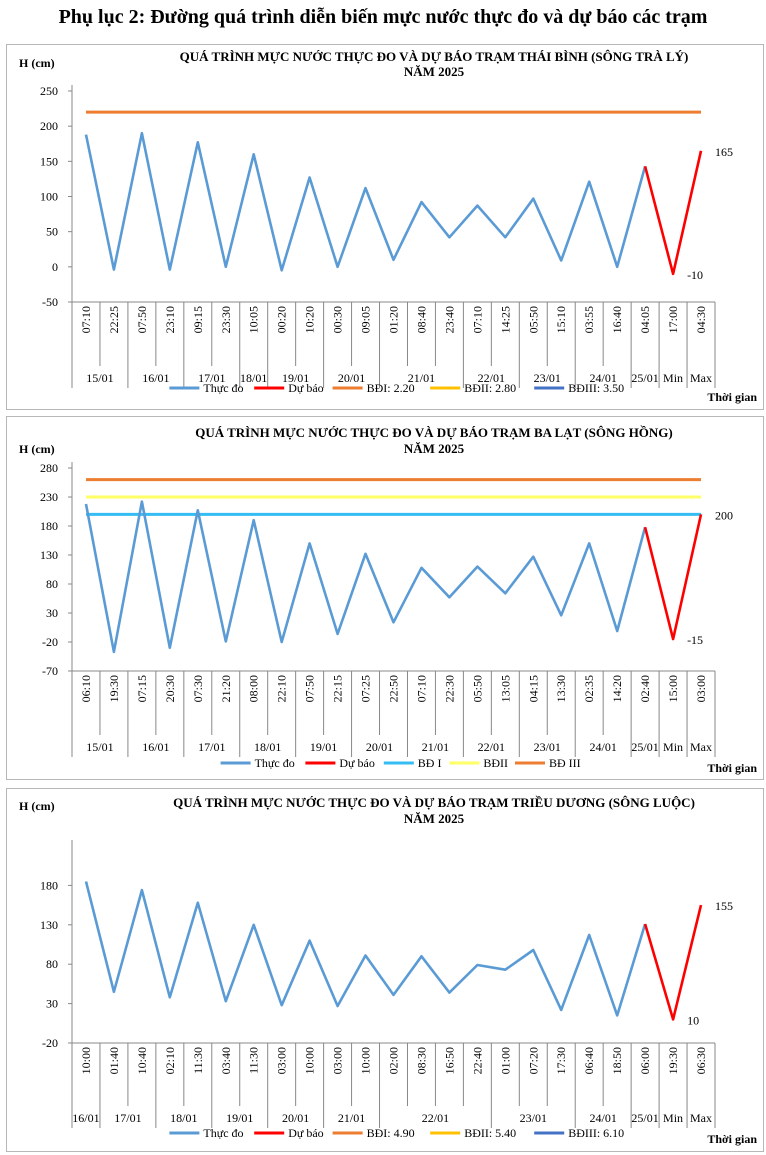  I want to click on category-label: 00:20, so click(282, 319).